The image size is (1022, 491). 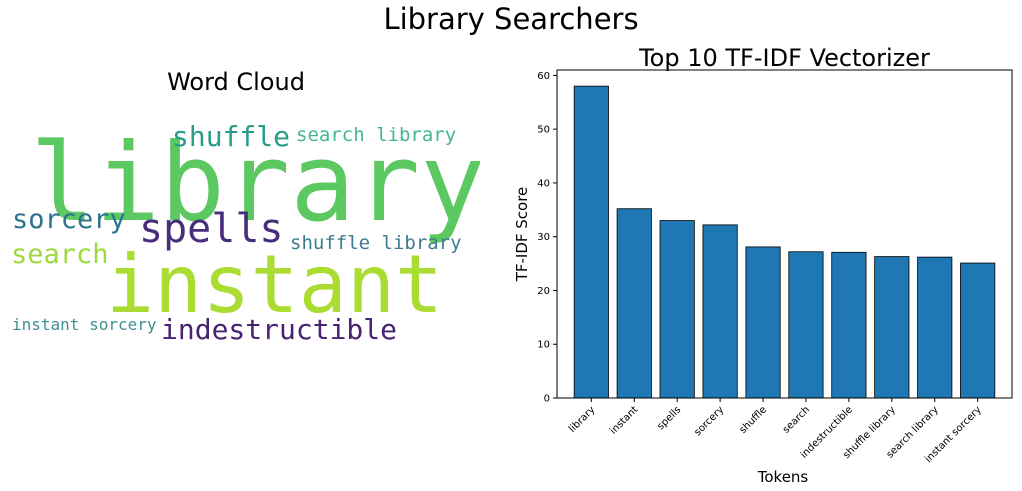 I want to click on x-tick-label: library, so click(x=582, y=419).